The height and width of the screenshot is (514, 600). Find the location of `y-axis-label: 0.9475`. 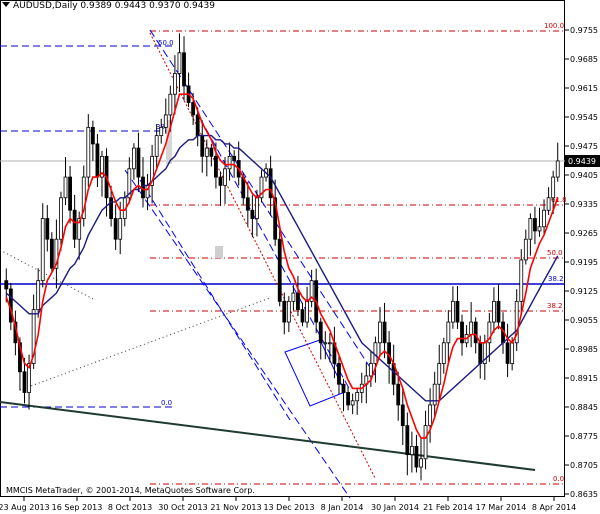

y-axis-label: 0.9475 is located at coordinates (584, 146).